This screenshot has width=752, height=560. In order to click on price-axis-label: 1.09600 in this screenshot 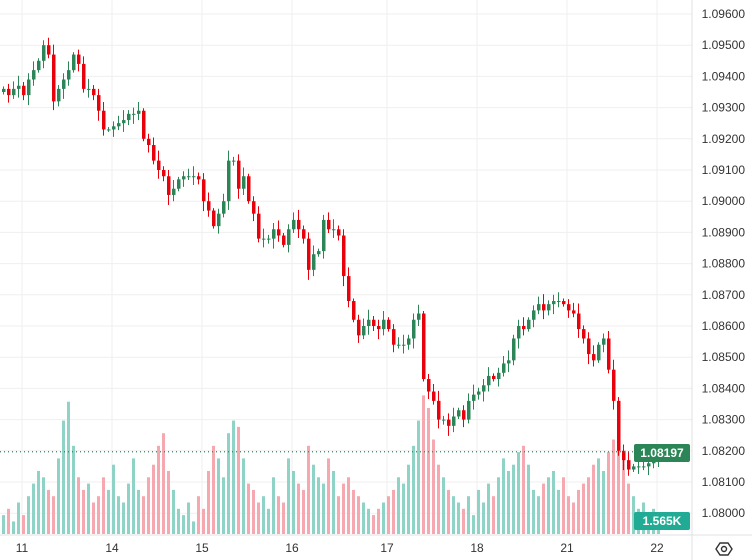, I will do `click(724, 14)`.